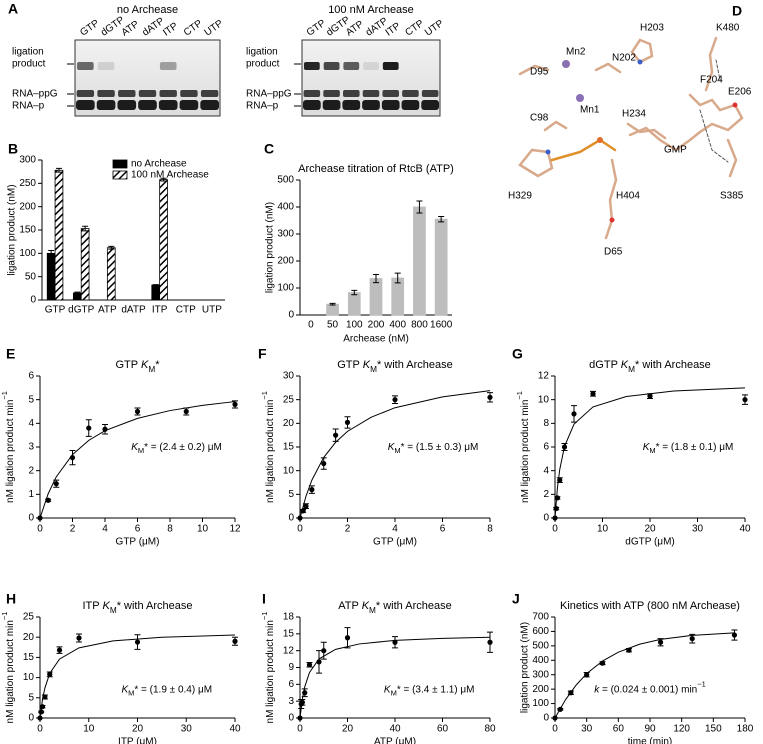 This screenshot has height=744, width=763. Describe the element at coordinates (138, 542) in the screenshot. I see `x-axis-label: GTP (μM)` at that location.